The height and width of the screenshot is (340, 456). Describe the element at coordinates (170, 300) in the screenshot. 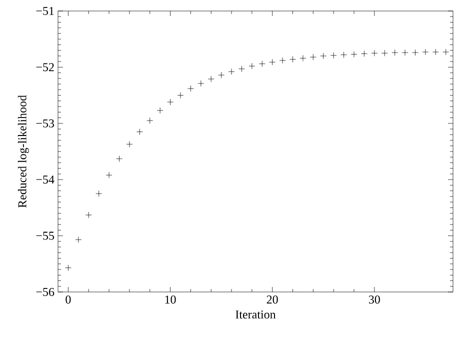

I see `x-tick-label: 10` at that location.